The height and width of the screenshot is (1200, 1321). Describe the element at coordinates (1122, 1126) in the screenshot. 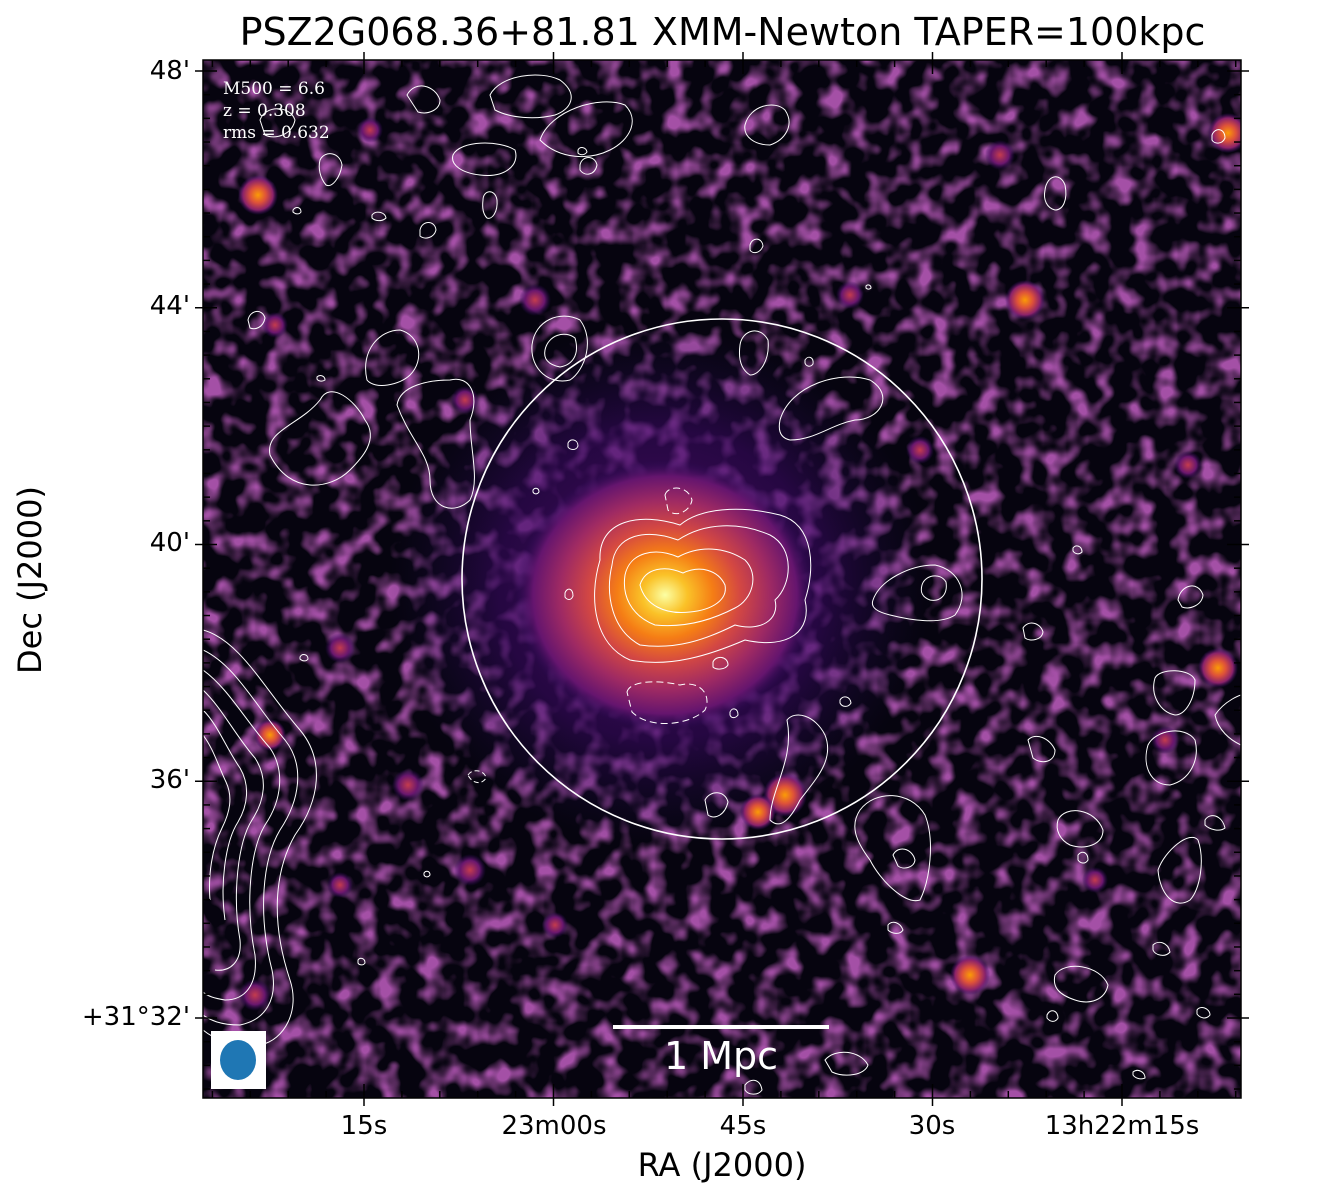

I see `x-tick-label: 13h22m15s` at that location.